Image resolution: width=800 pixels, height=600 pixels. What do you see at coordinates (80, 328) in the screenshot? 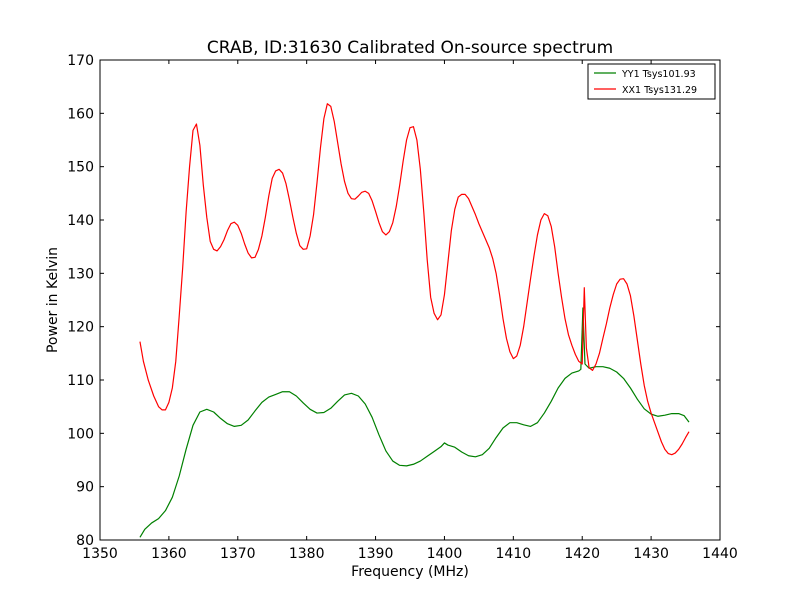
I see `y-tick-label: 120` at bounding box center [80, 328].